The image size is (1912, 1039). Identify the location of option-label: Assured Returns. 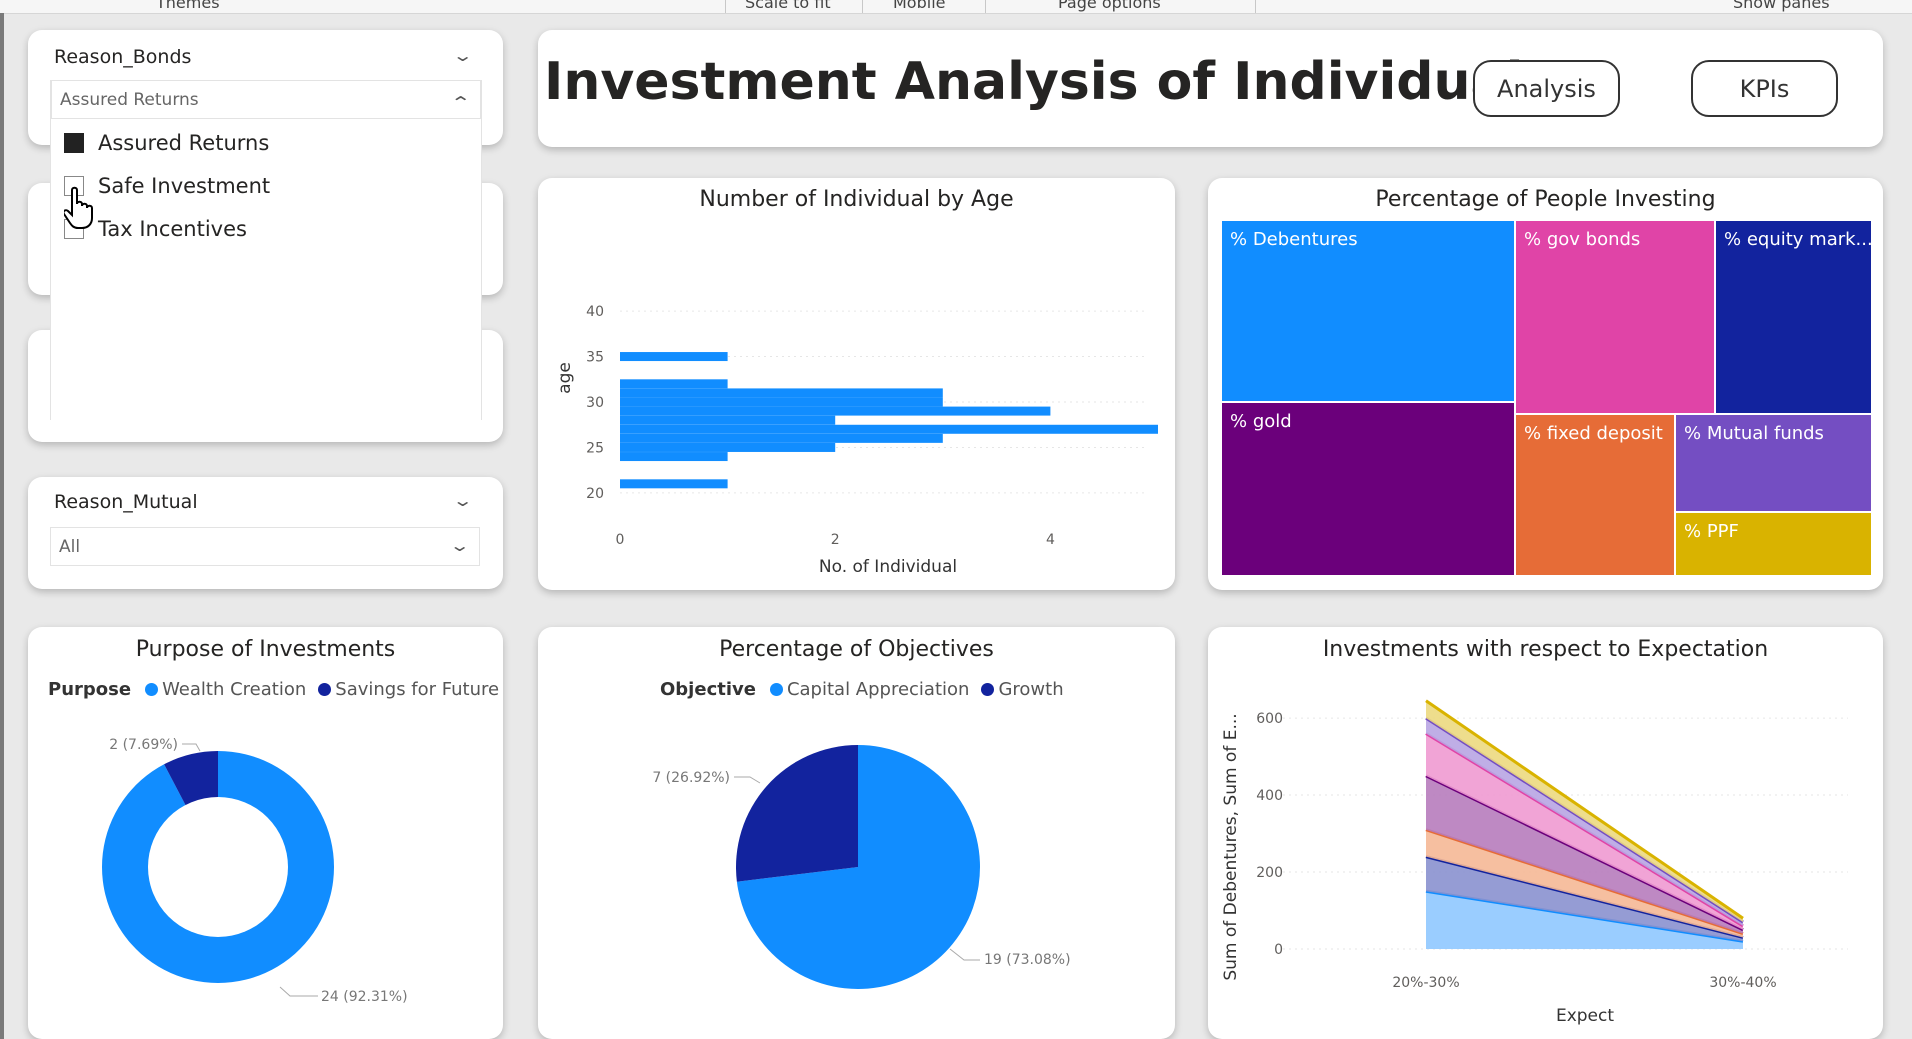
(184, 143).